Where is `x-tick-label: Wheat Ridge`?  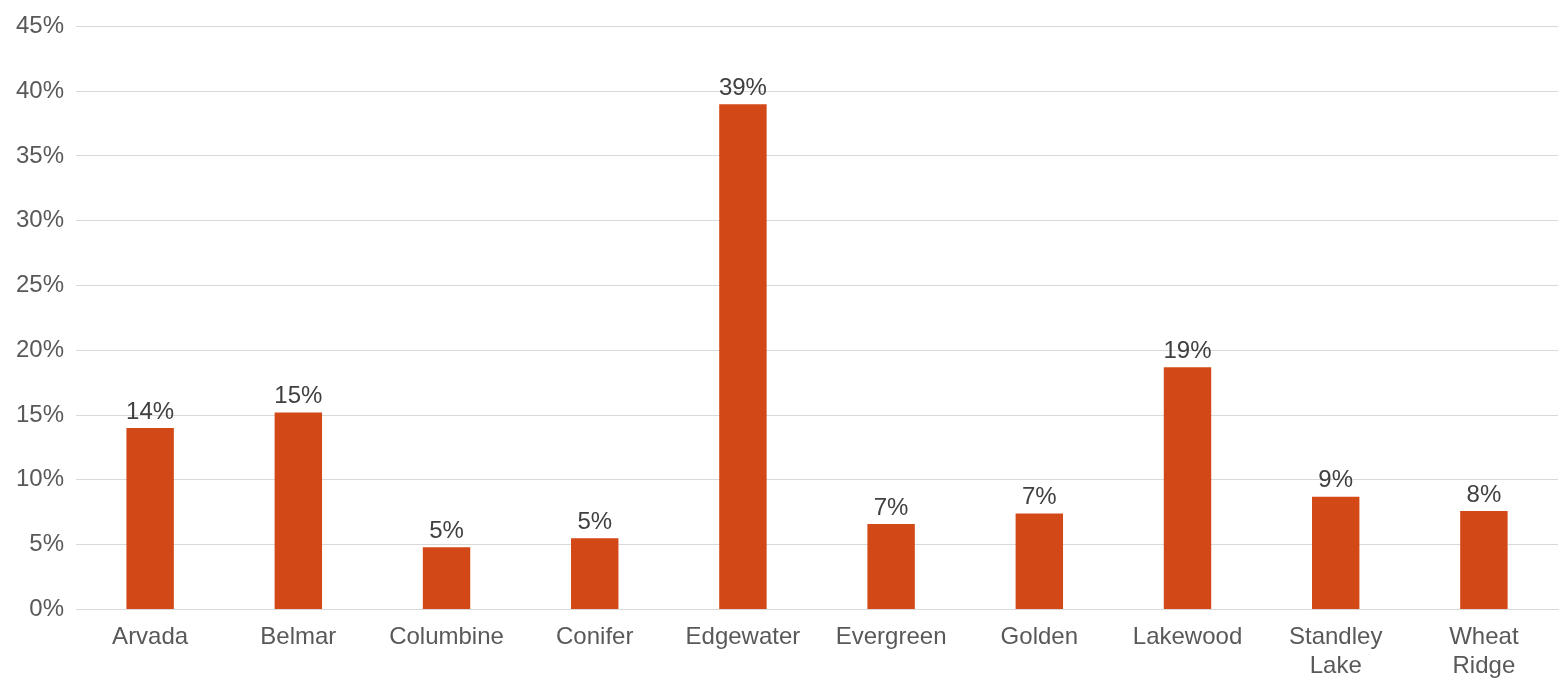
x-tick-label: Wheat Ridge is located at coordinates (1484, 650).